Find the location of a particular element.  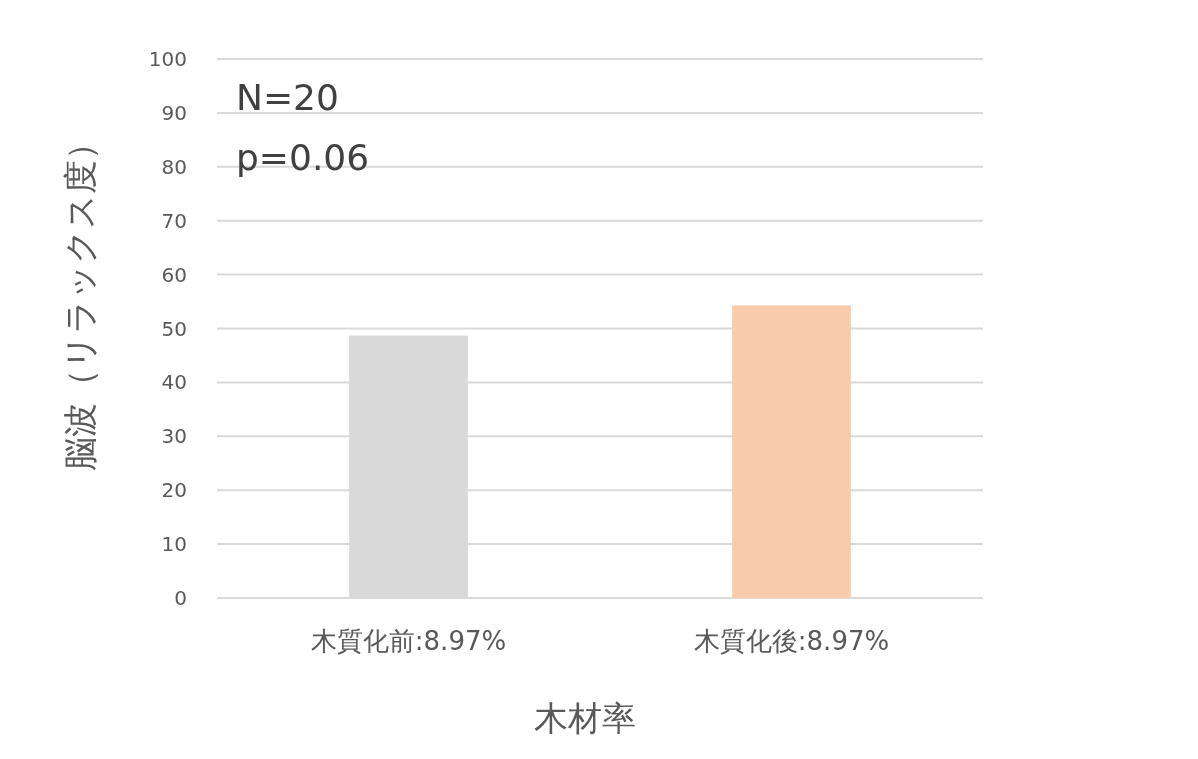

y-tick-label: 0 is located at coordinates (180, 598).